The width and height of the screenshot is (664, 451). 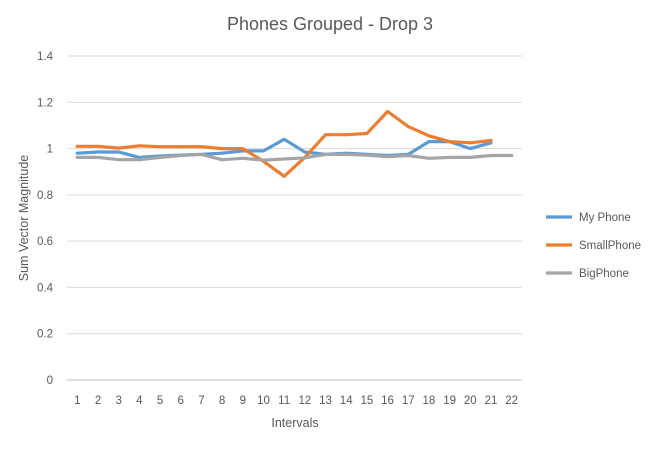 What do you see at coordinates (45, 196) in the screenshot?
I see `y-tick-label: 0.8` at bounding box center [45, 196].